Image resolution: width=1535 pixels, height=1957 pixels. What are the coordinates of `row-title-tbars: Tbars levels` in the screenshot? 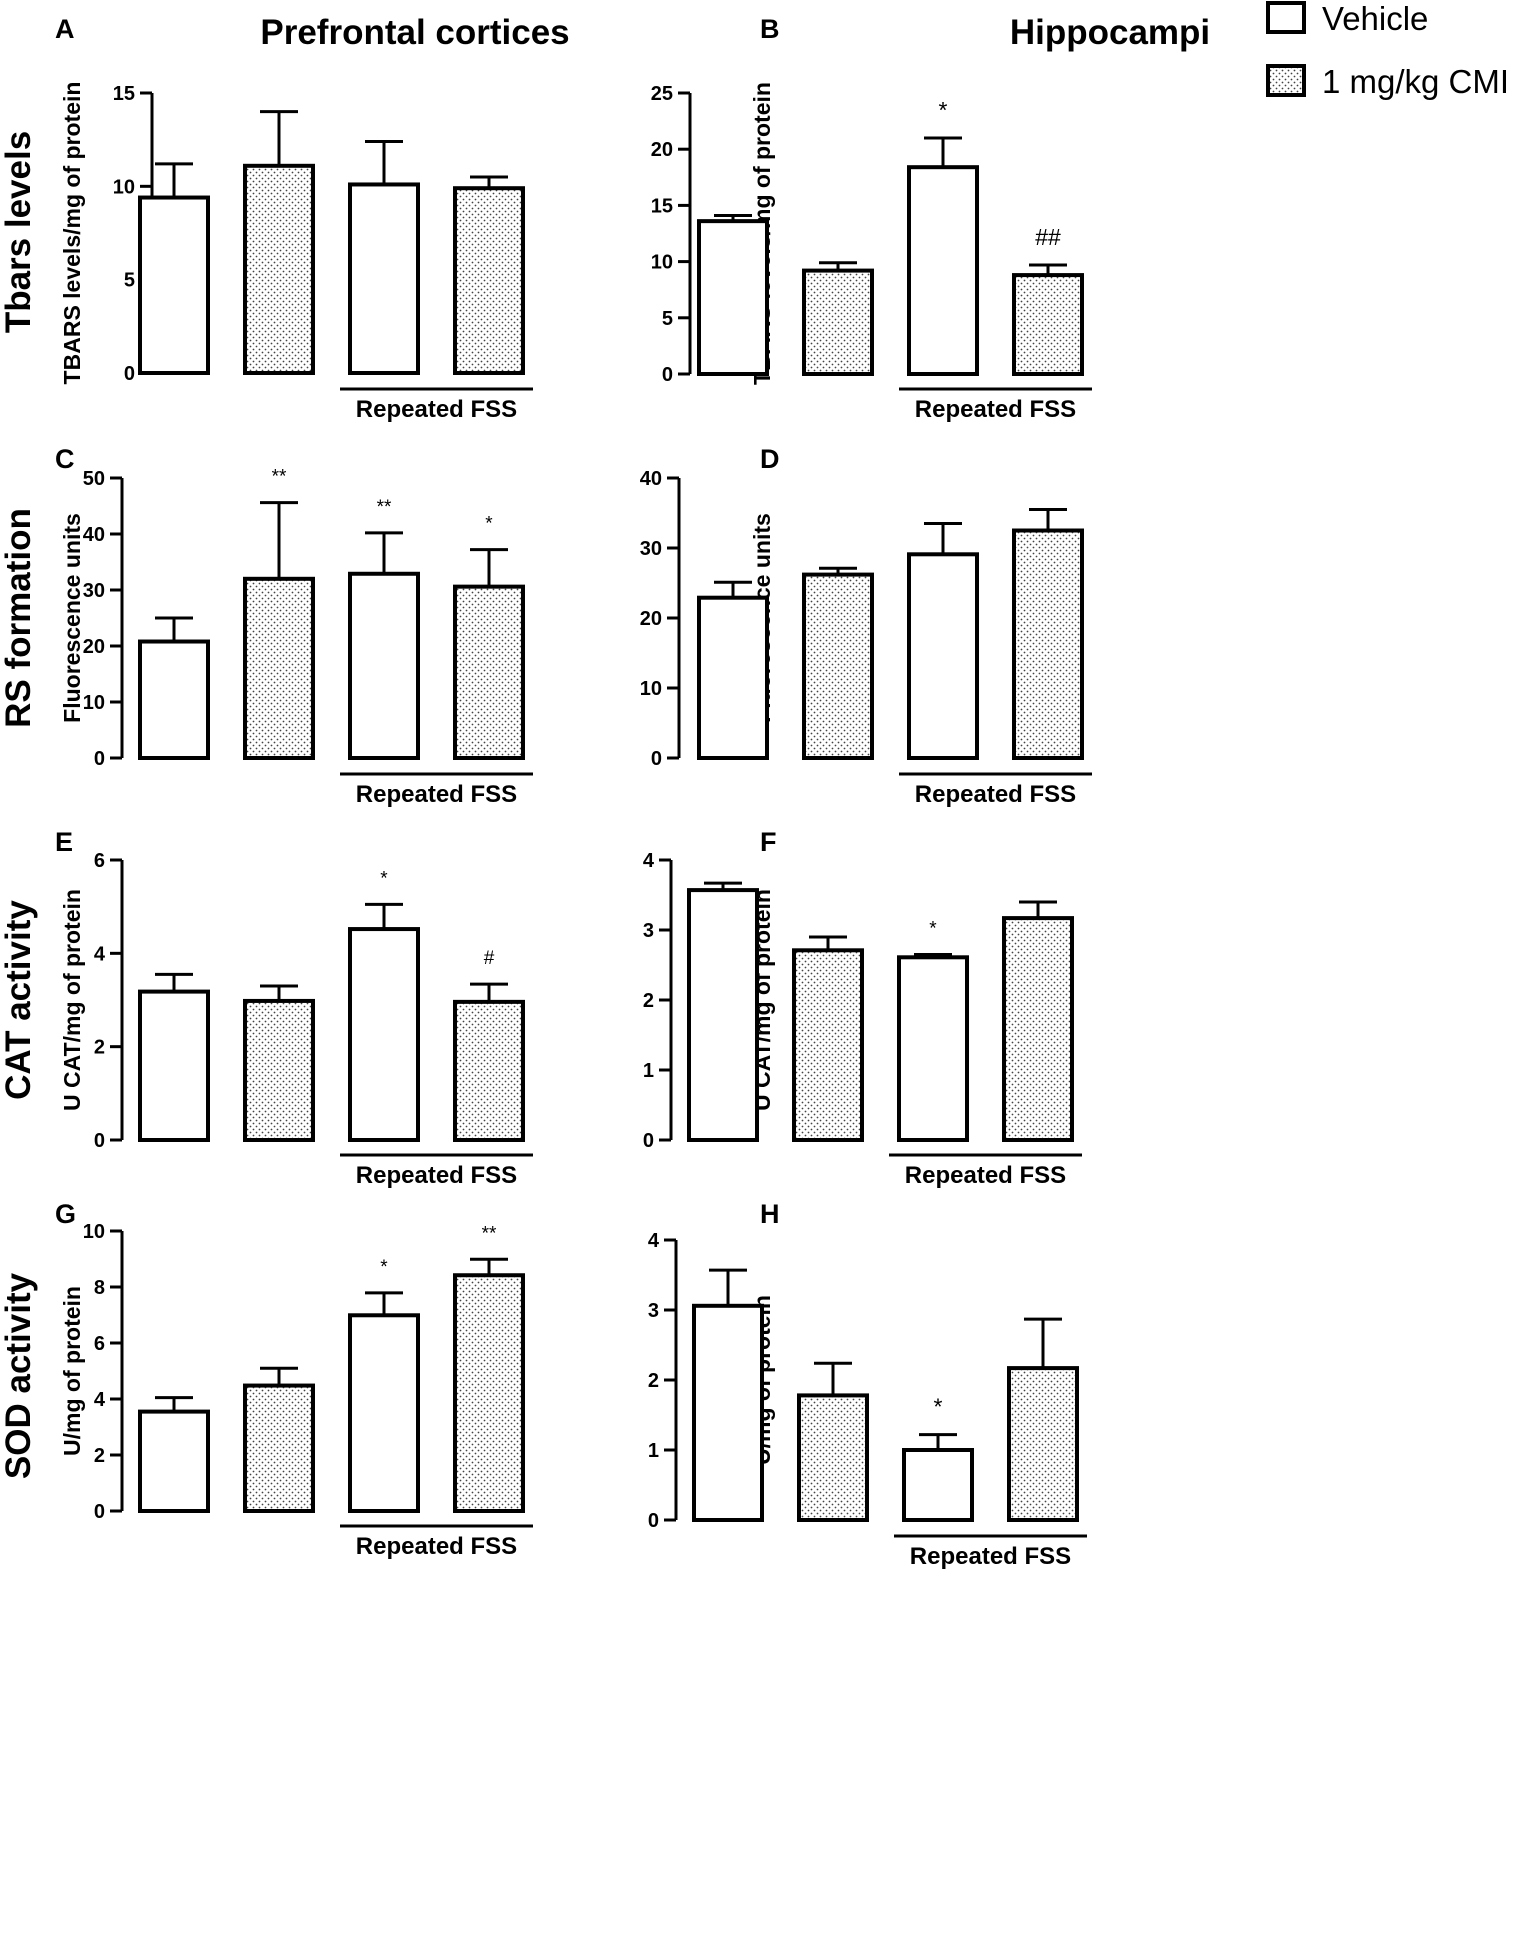 It's located at (19, 232).